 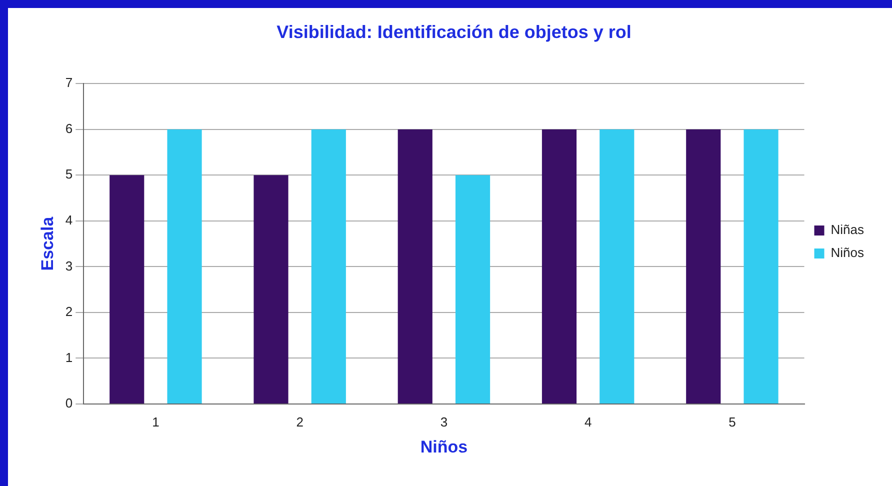 I want to click on x-tick-label: 4, so click(x=588, y=422).